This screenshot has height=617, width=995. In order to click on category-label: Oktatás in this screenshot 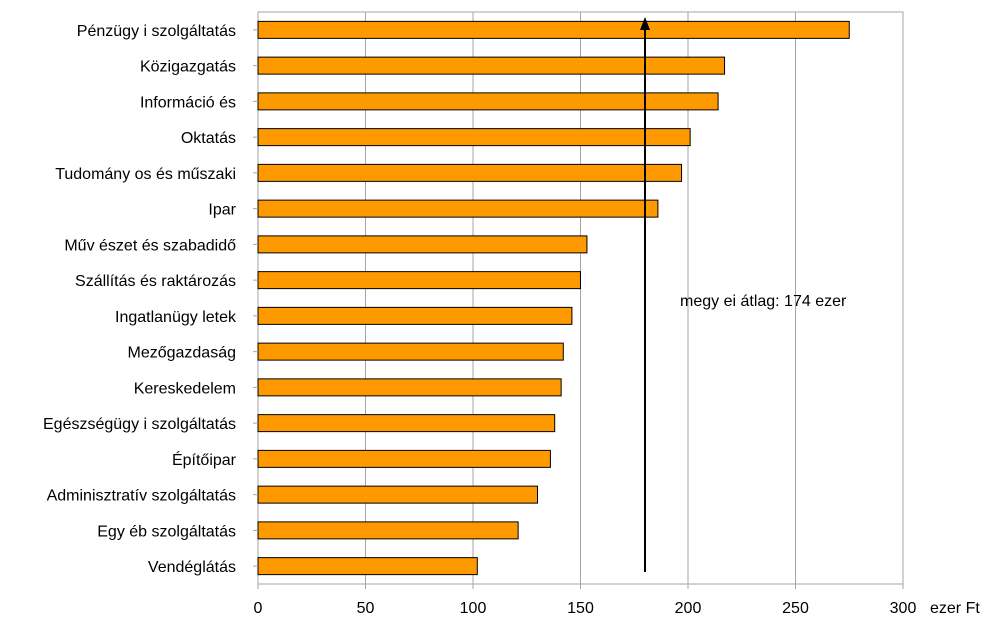, I will do `click(208, 138)`.